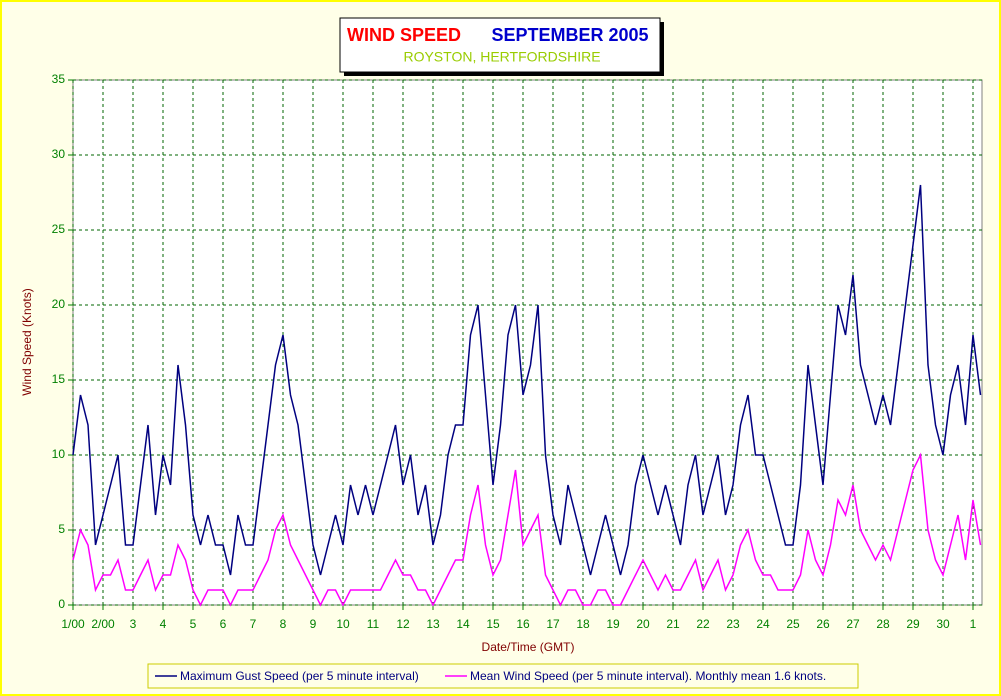 The width and height of the screenshot is (1001, 696). I want to click on y-axis-label: Wind Speed (Knots), so click(27, 341).